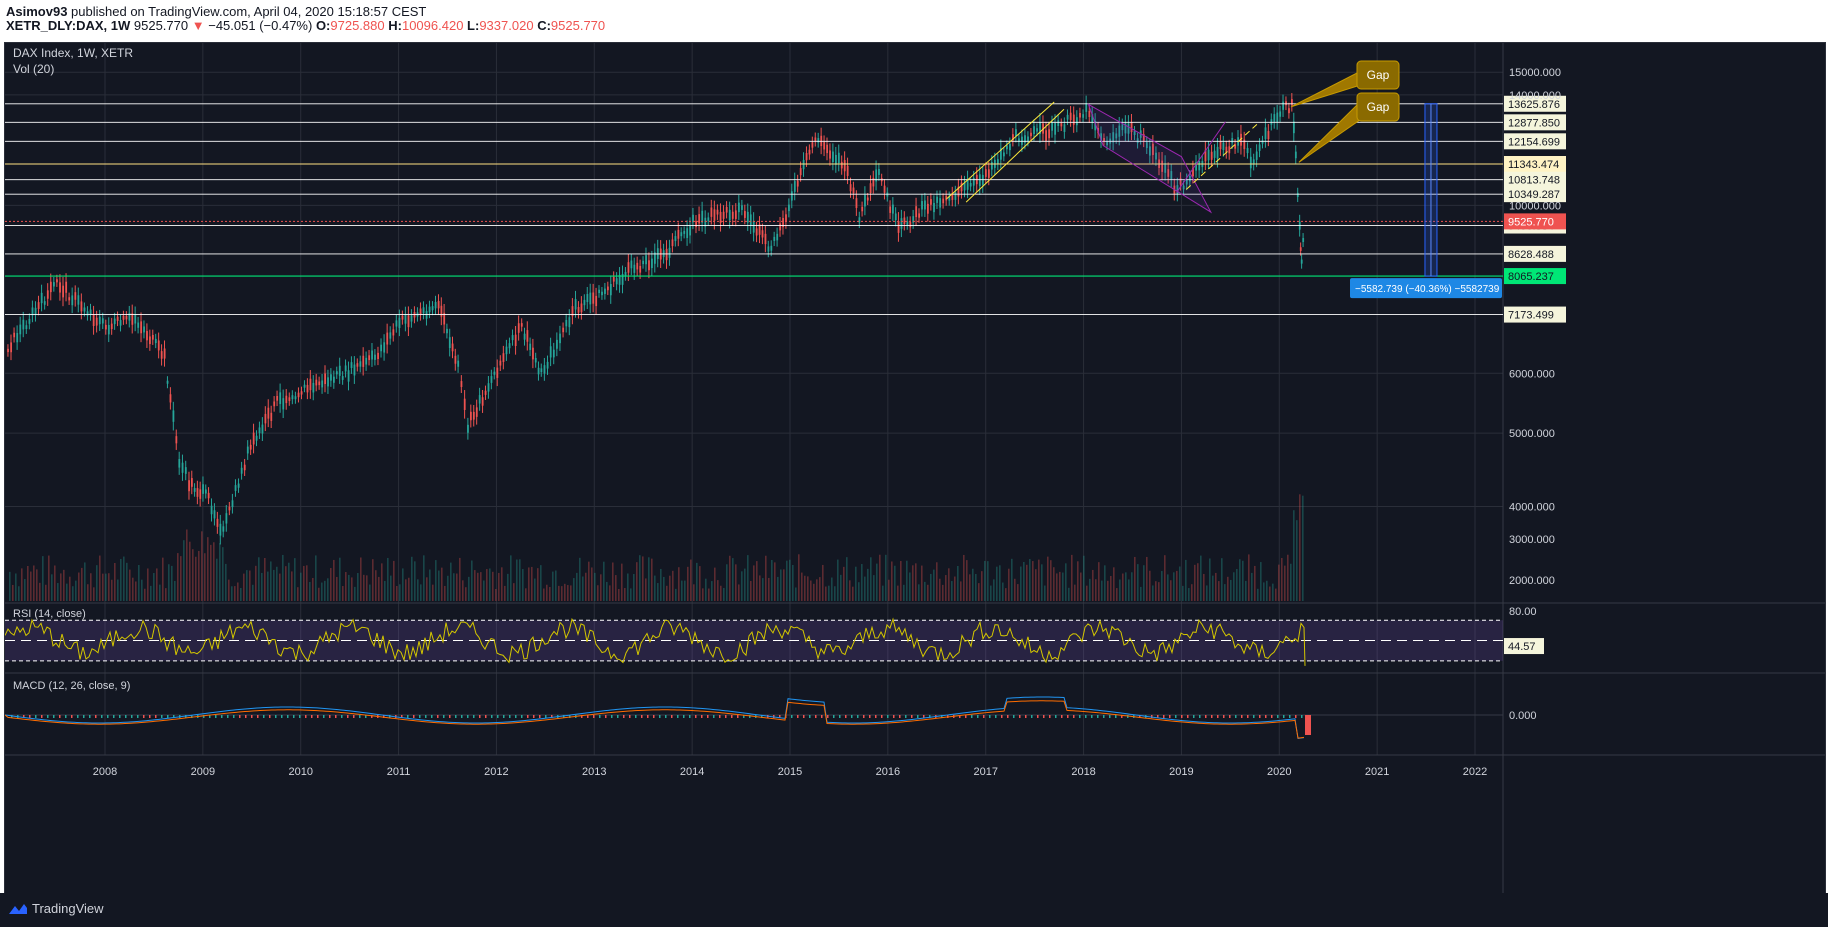 The height and width of the screenshot is (927, 1828). Describe the element at coordinates (71, 686) in the screenshot. I see `macd-pane-title: MACD (12, 26, close, 9)` at that location.